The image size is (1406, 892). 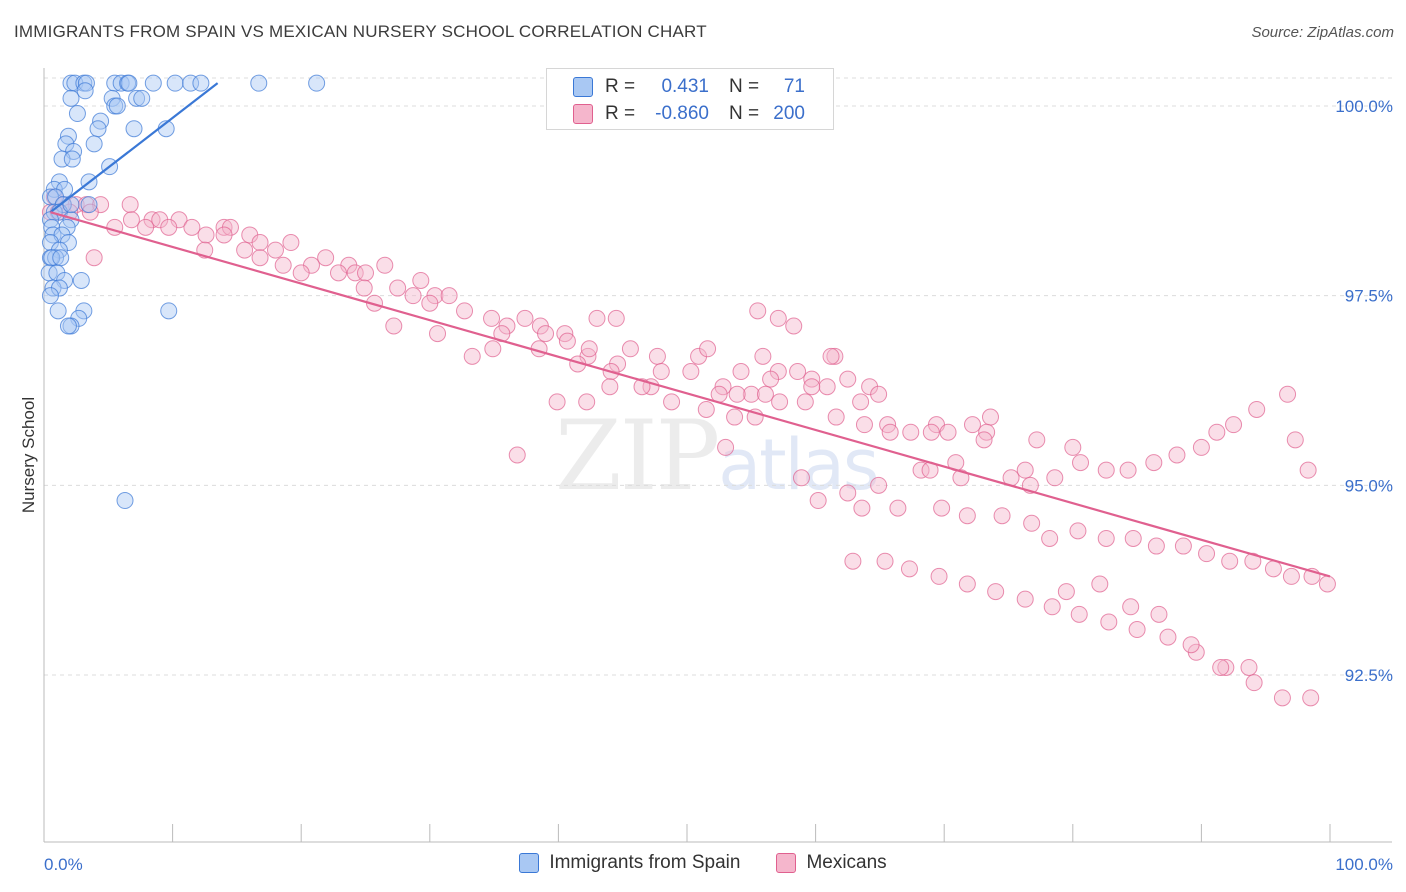 What do you see at coordinates (690, 114) in the screenshot?
I see `correlation-row-mexicans: R = -0.860 N = 200` at bounding box center [690, 114].